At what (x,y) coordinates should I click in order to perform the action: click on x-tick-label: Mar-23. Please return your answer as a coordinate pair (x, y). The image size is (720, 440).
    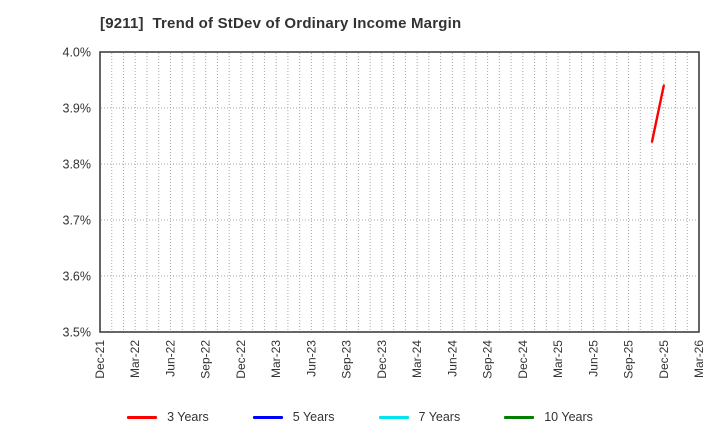
    Looking at the image, I should click on (276, 359).